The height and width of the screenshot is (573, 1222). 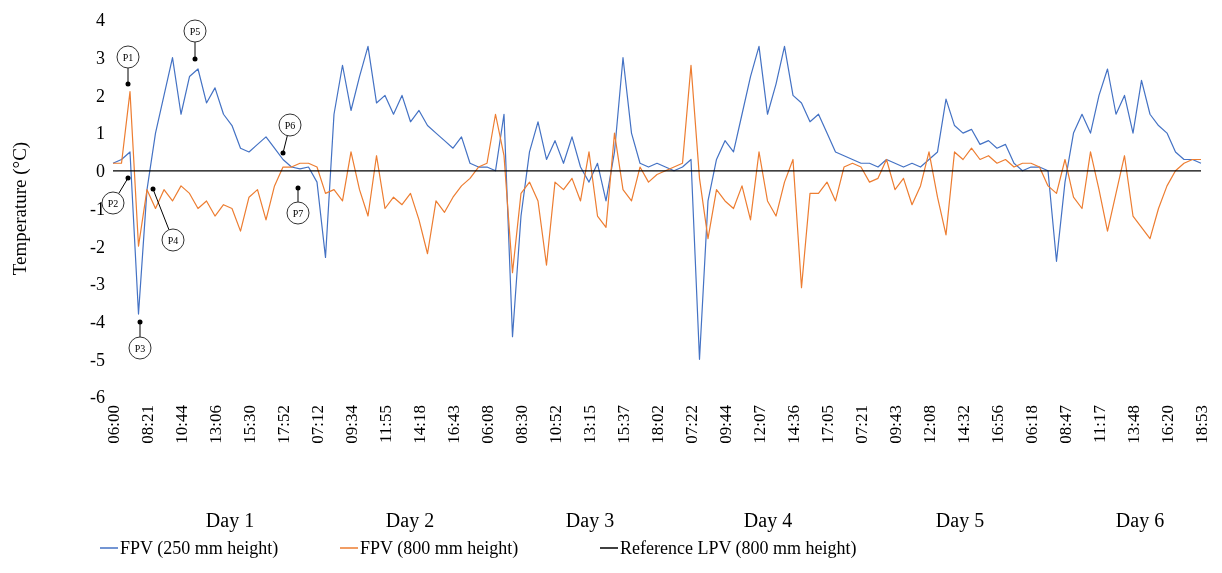 What do you see at coordinates (895, 424) in the screenshot?
I see `x-tick-label: 09:43` at bounding box center [895, 424].